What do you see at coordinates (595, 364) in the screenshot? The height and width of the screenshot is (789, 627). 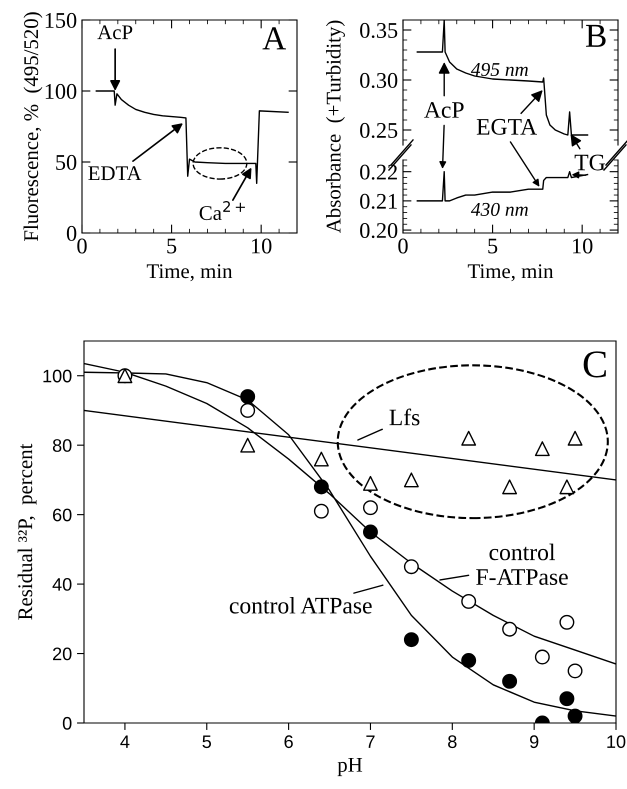 I see `annotation: C` at bounding box center [595, 364].